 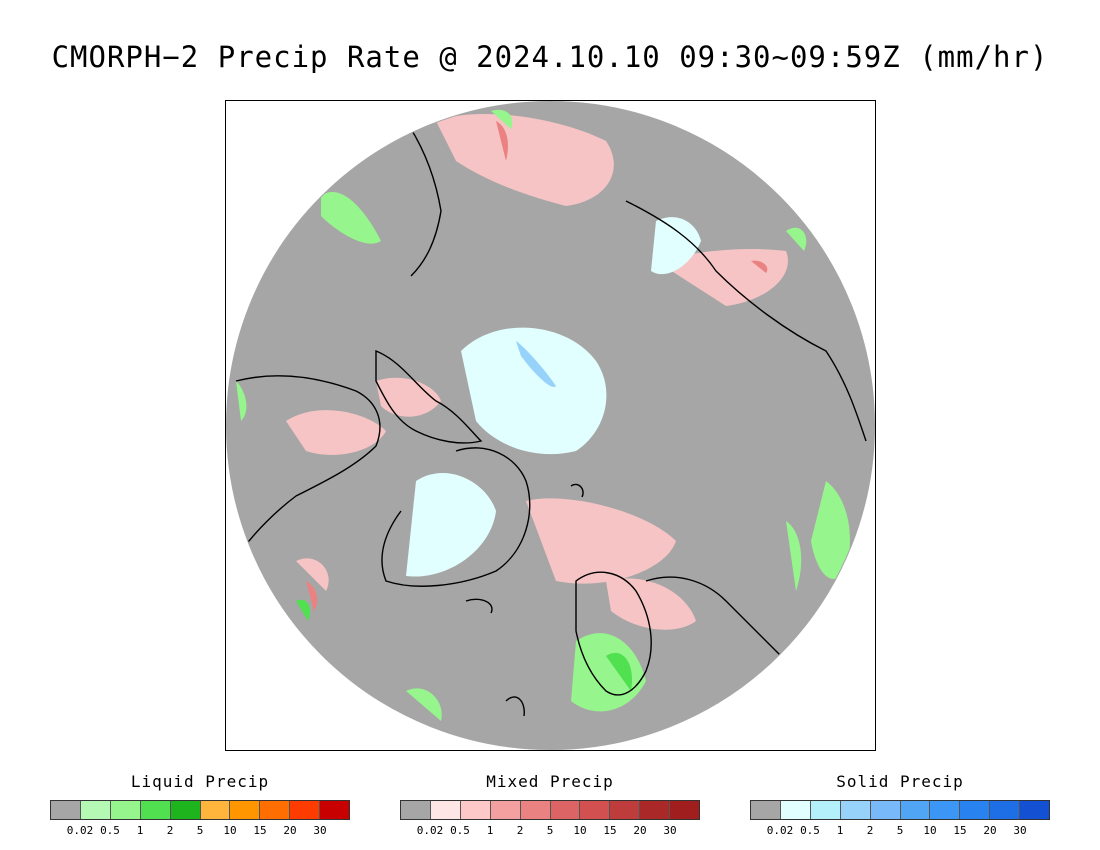 I want to click on svalbard-coast, so click(x=577, y=490).